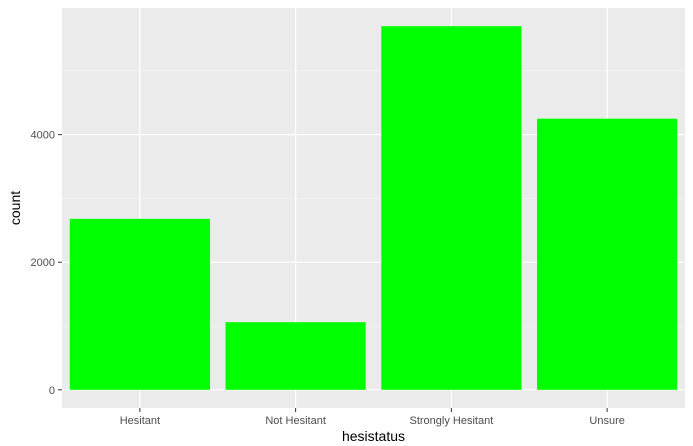  I want to click on x-tick-label: Unsure, so click(606, 421).